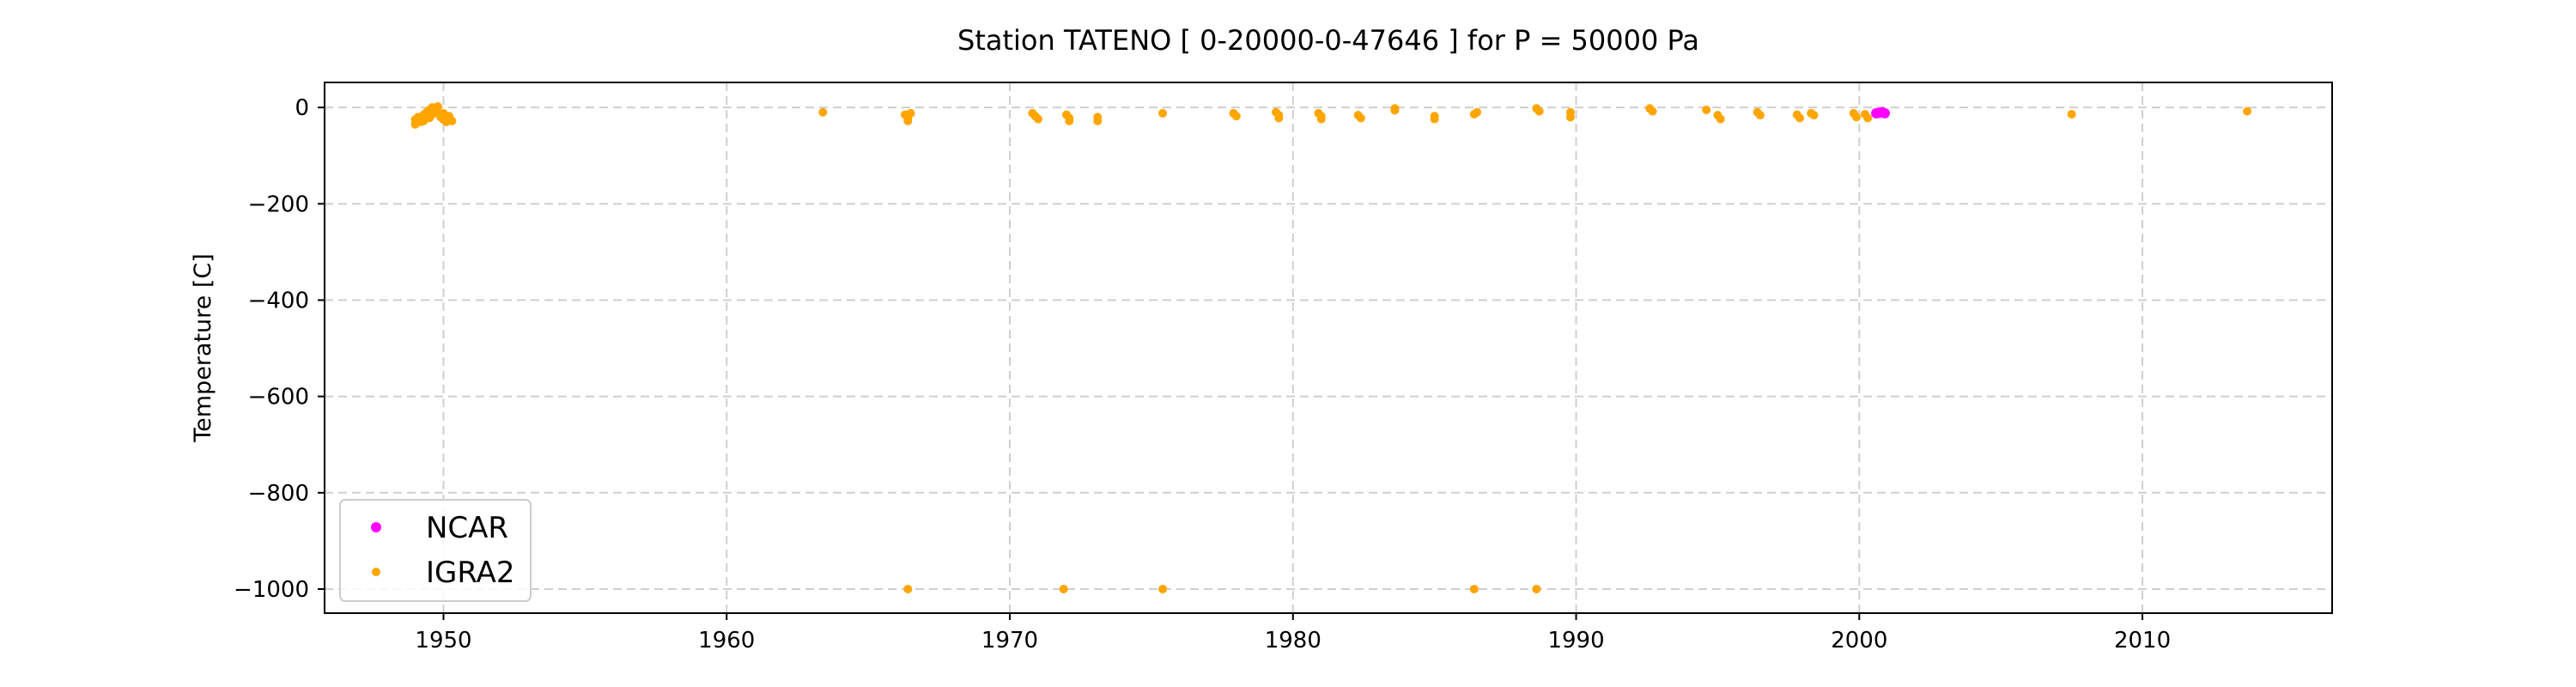  What do you see at coordinates (376, 572) in the screenshot?
I see `legend-marker-igra2` at bounding box center [376, 572].